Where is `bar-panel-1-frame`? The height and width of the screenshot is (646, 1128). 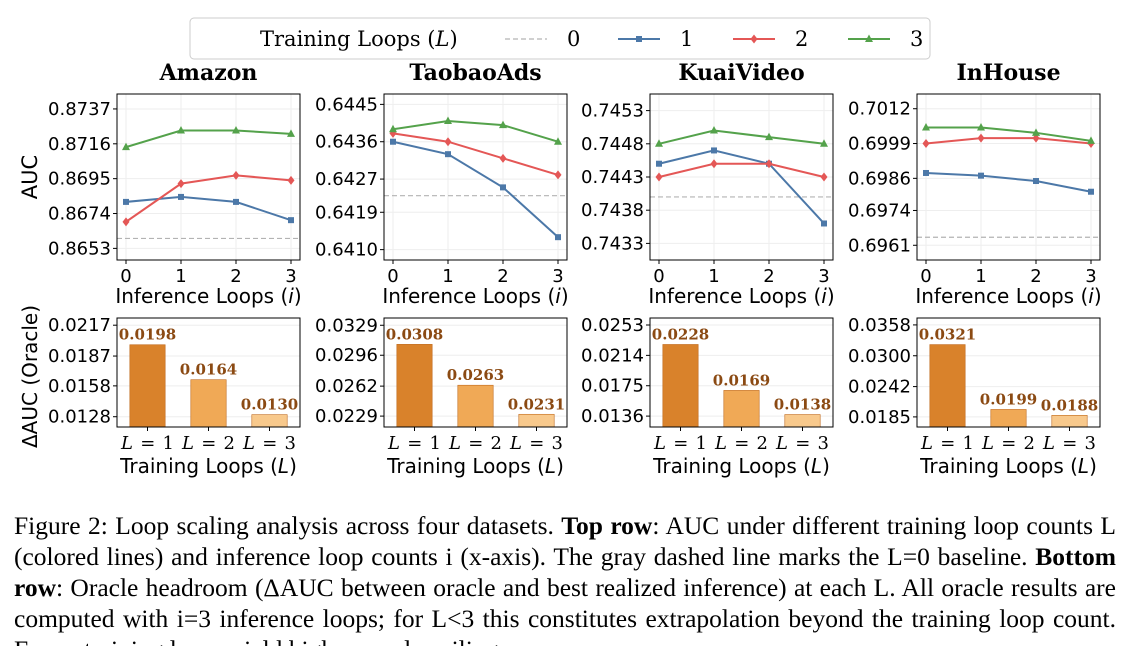 bar-panel-1-frame is located at coordinates (208, 372).